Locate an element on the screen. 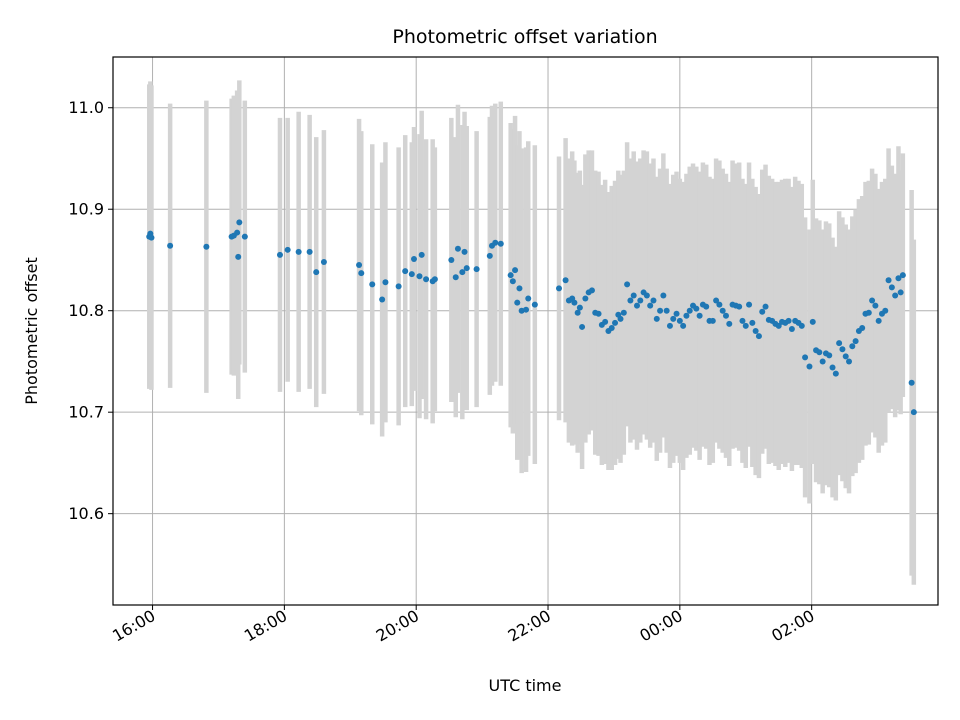 This screenshot has width=960, height=720. y-axis-label: Photometric offset is located at coordinates (31, 331).